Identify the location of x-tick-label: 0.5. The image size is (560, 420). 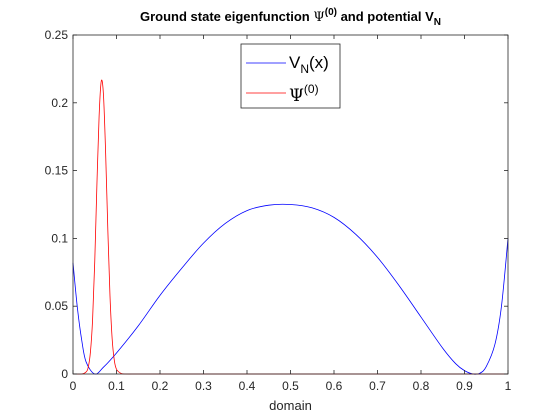
(290, 386).